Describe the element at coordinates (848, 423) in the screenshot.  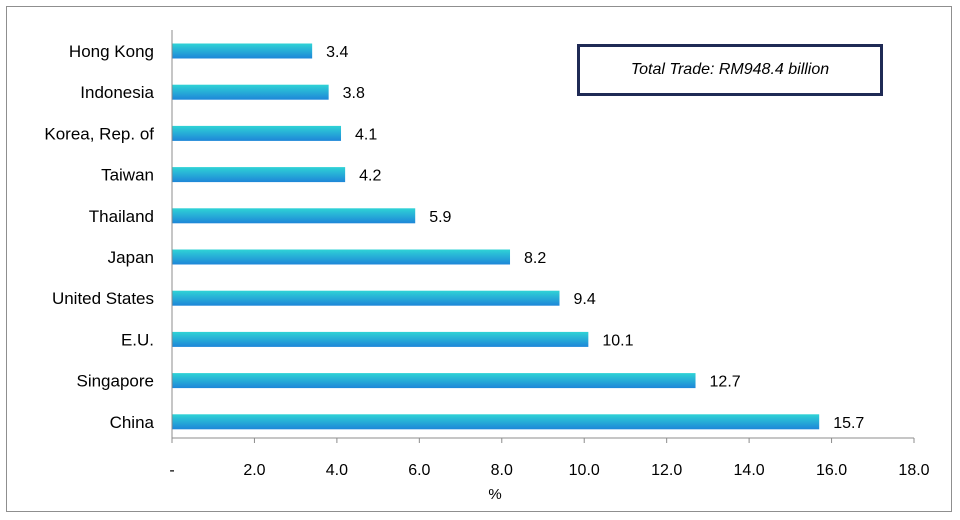
I see `value-label-9: 15.7` at that location.